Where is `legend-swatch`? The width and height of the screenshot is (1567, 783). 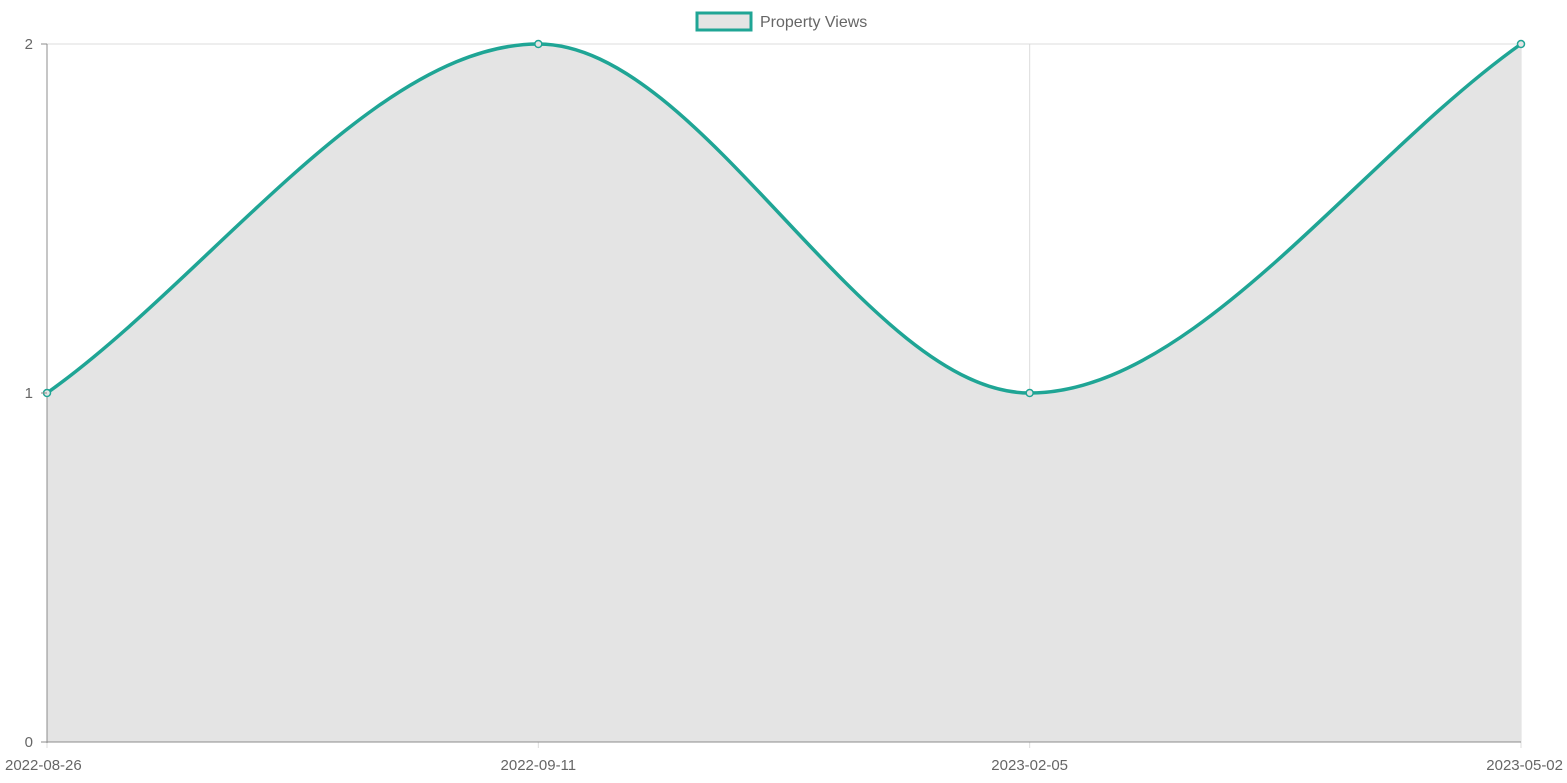 legend-swatch is located at coordinates (724, 21).